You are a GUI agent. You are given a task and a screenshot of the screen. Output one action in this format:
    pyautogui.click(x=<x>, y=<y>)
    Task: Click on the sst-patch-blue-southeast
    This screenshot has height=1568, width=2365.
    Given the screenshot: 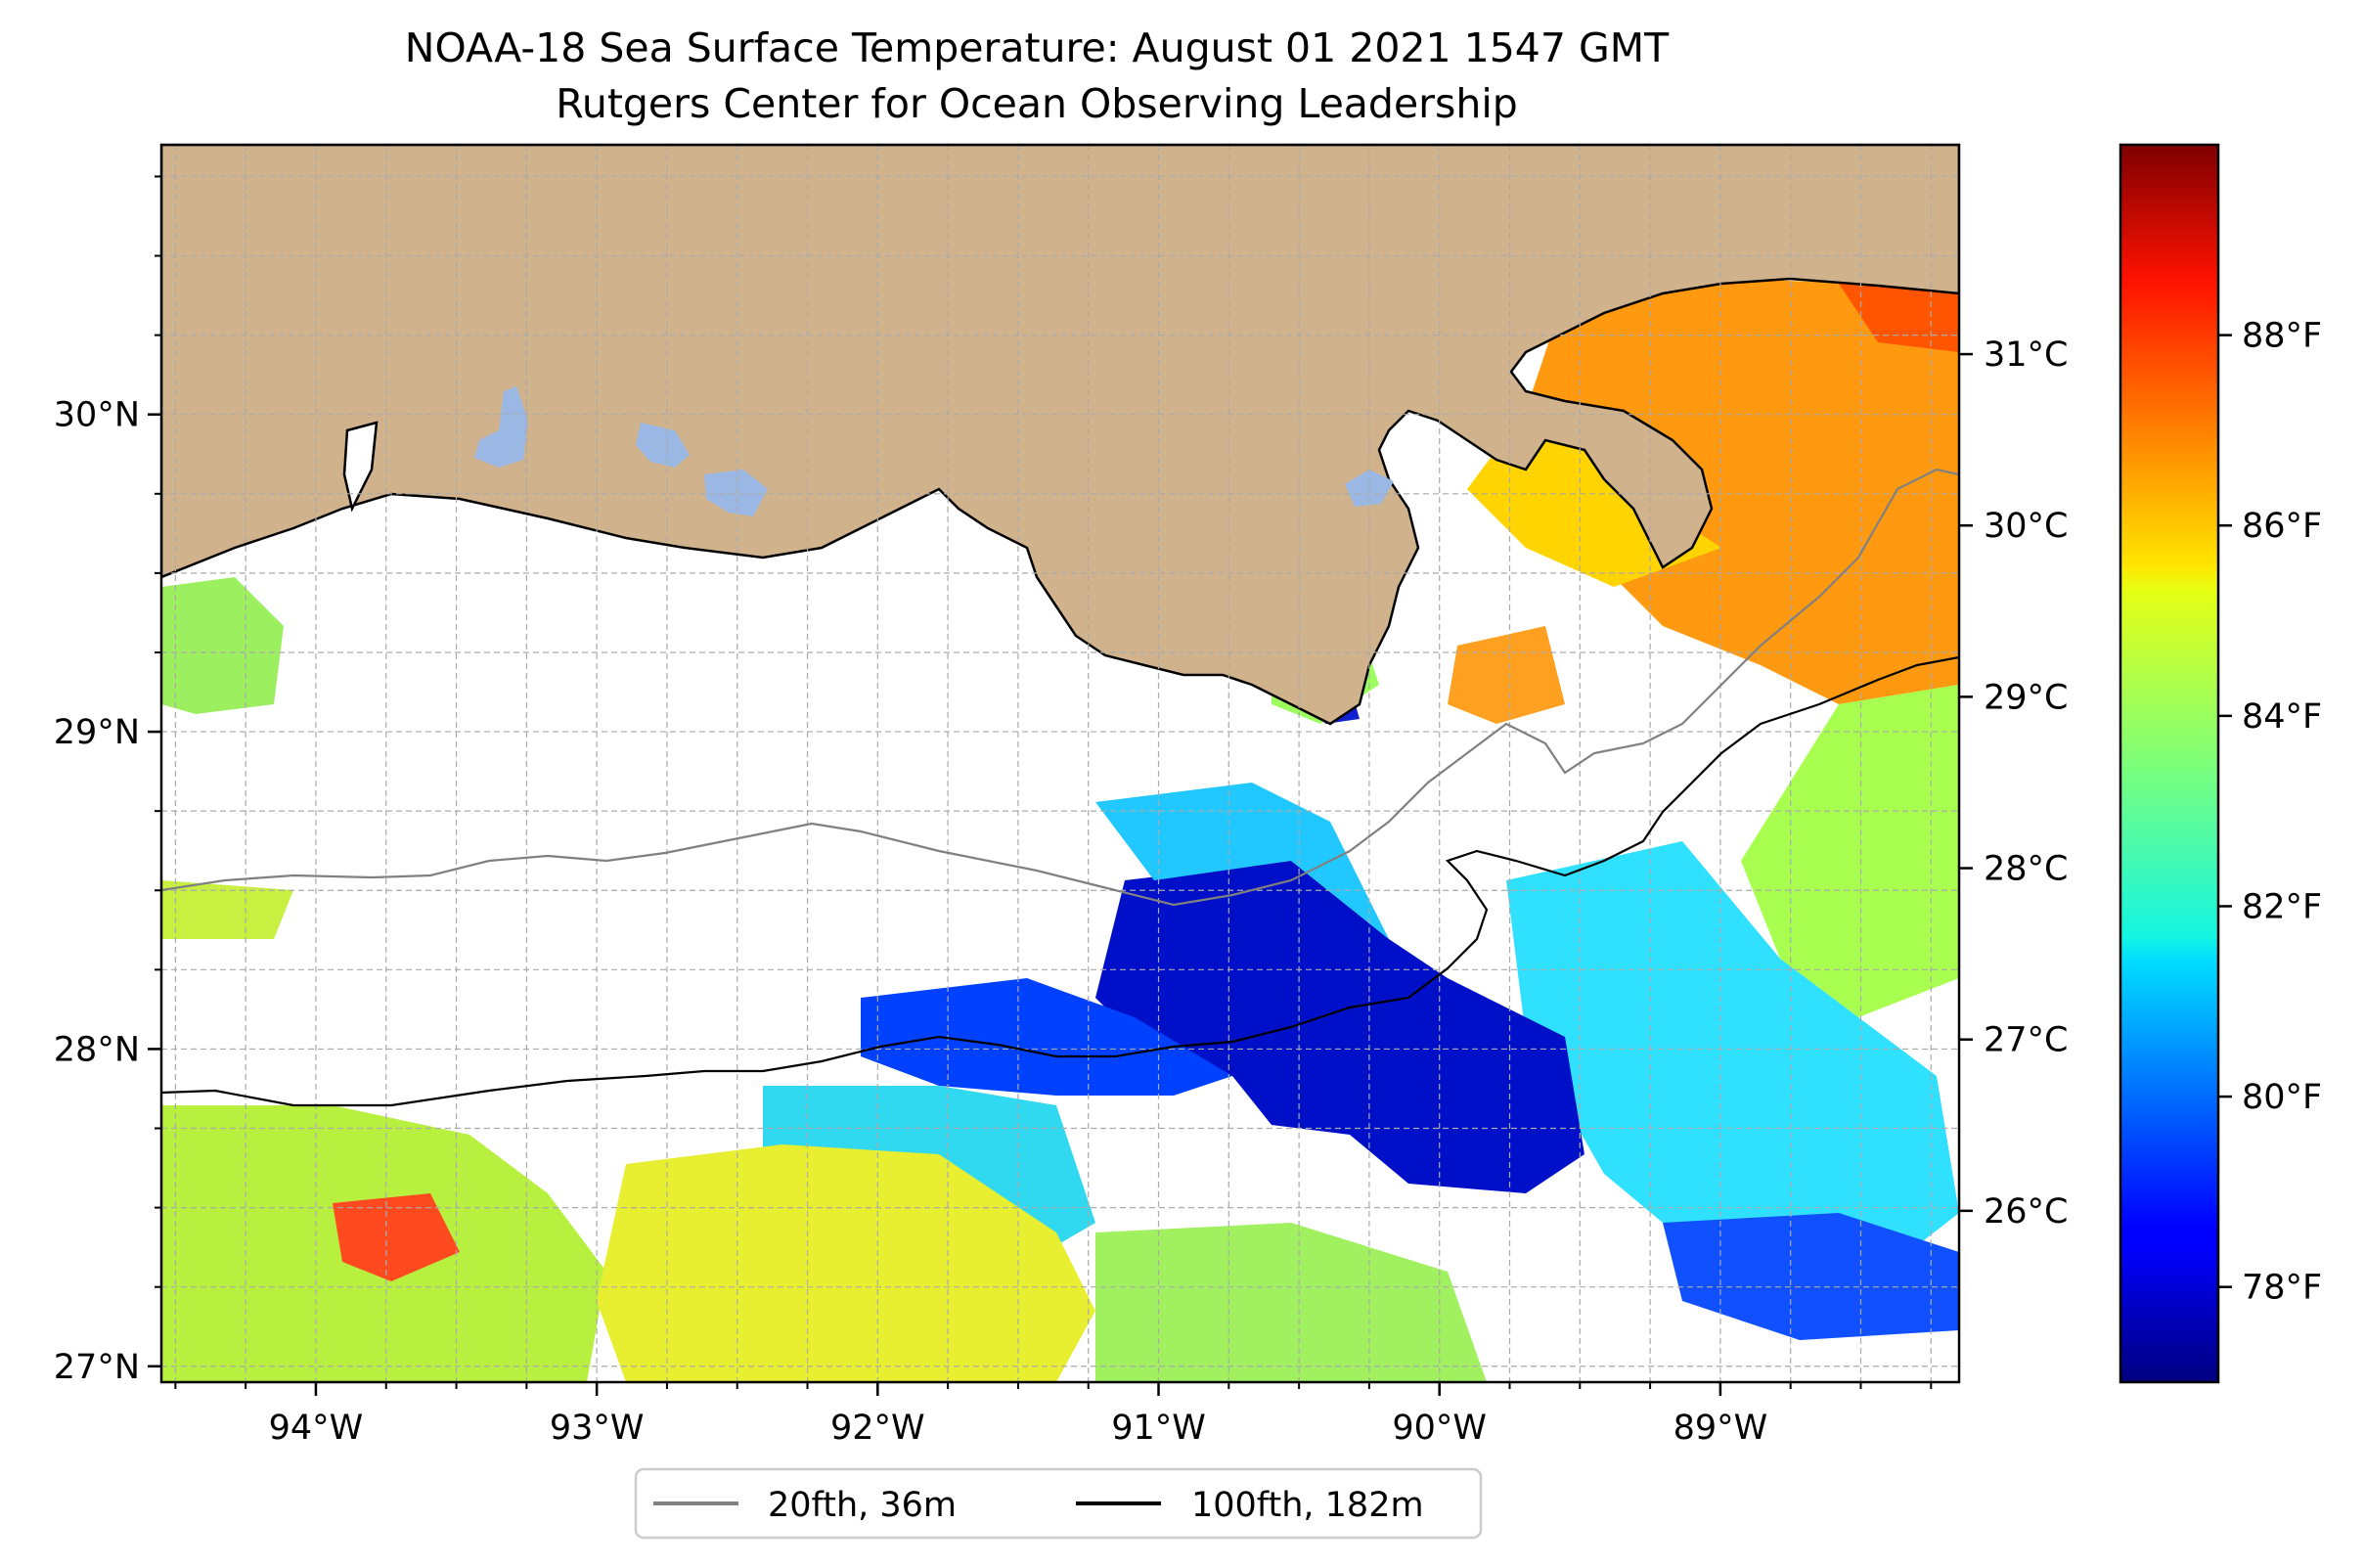 What is the action you would take?
    pyautogui.click(x=1811, y=1276)
    